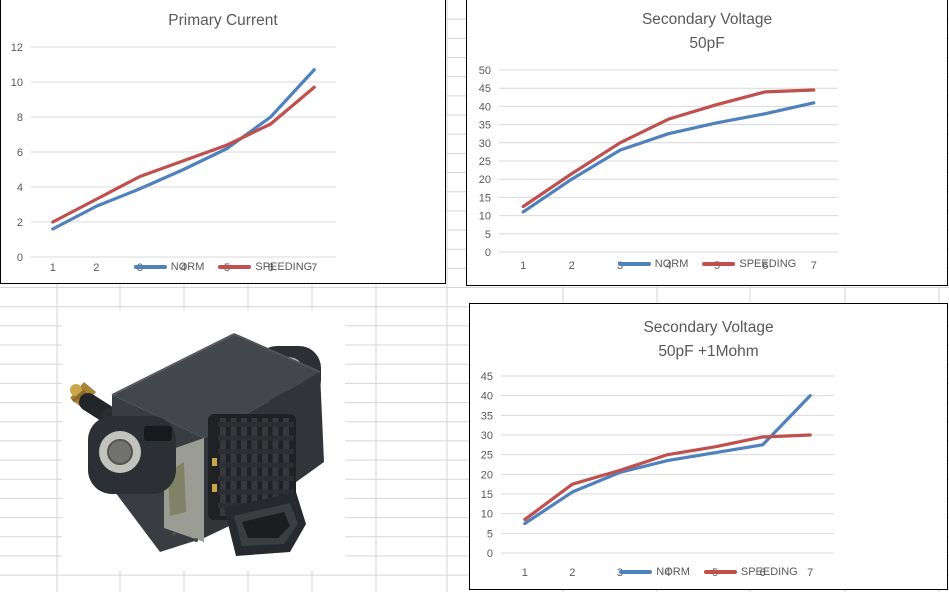 The width and height of the screenshot is (949, 592). Describe the element at coordinates (20, 118) in the screenshot. I see `svg-text: 8` at that location.